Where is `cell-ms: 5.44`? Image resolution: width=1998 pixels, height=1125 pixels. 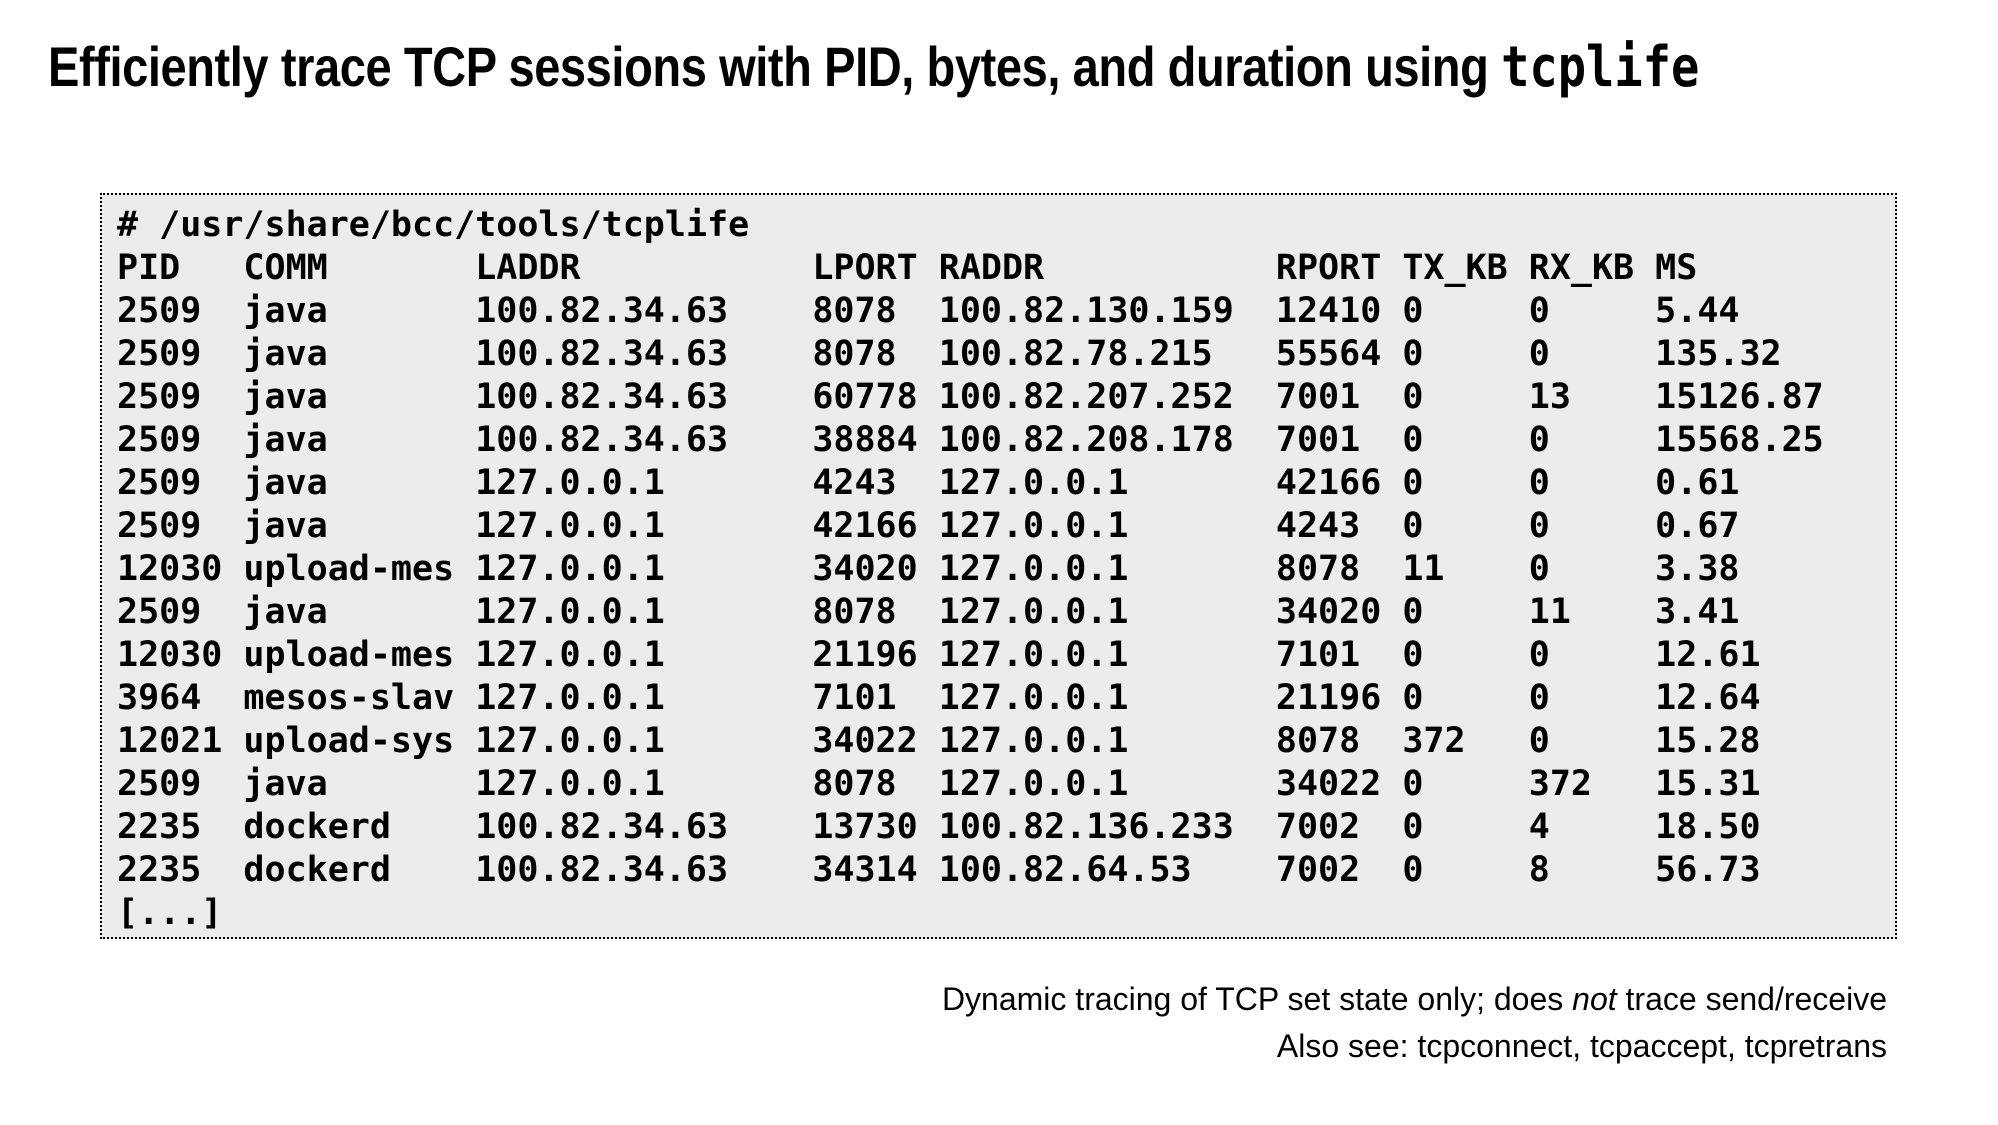 cell-ms: 5.44 is located at coordinates (1697, 311).